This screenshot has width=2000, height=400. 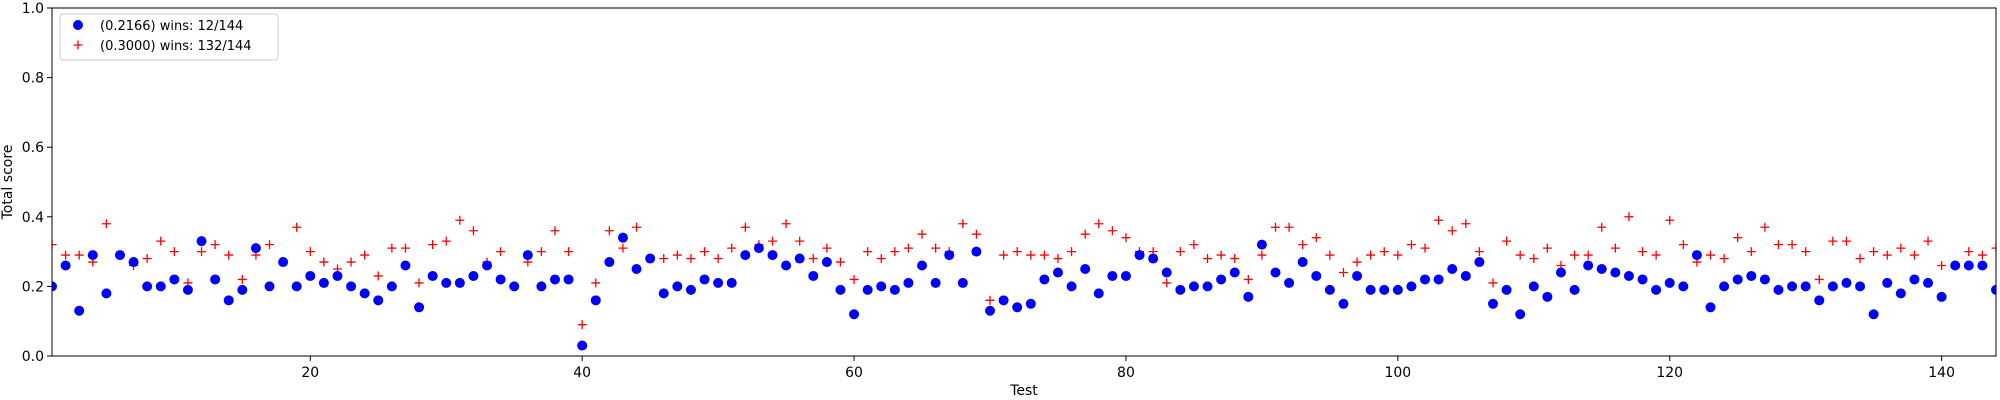 What do you see at coordinates (33, 79) in the screenshot?
I see `y-tick-label: 0.8` at bounding box center [33, 79].